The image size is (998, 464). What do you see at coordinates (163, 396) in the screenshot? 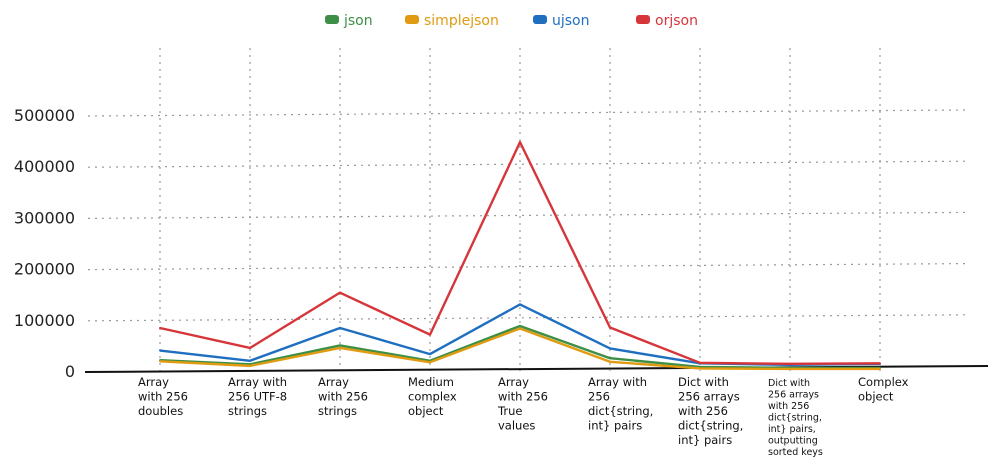
I see `x-tick-label: Array with 256 doubles` at bounding box center [163, 396].